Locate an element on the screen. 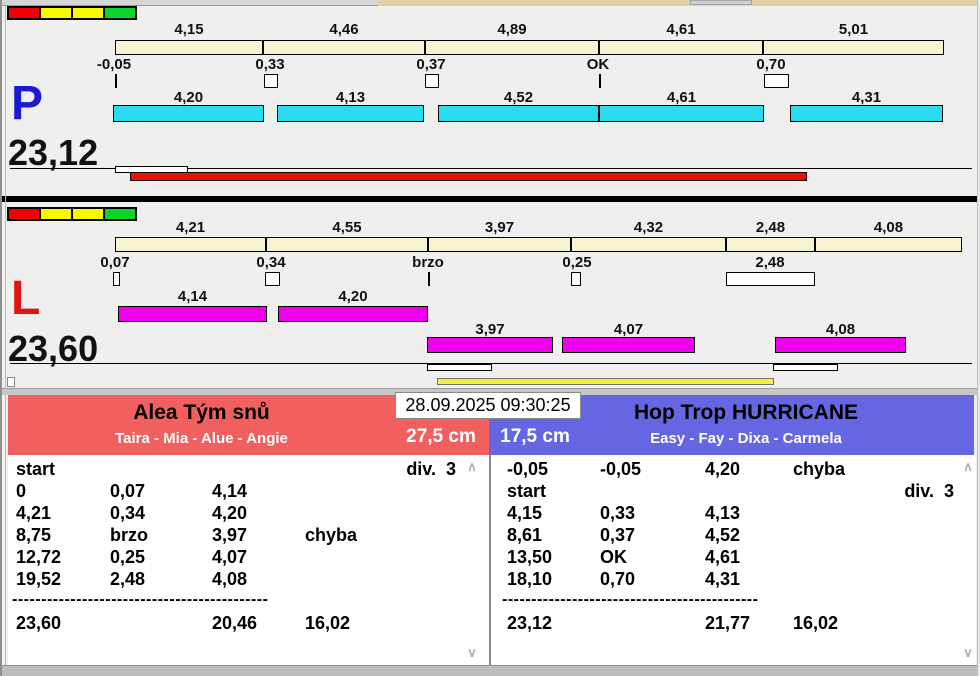 The height and width of the screenshot is (676, 980). table-row: 19,52 2,48 4,08 is located at coordinates (237, 580).